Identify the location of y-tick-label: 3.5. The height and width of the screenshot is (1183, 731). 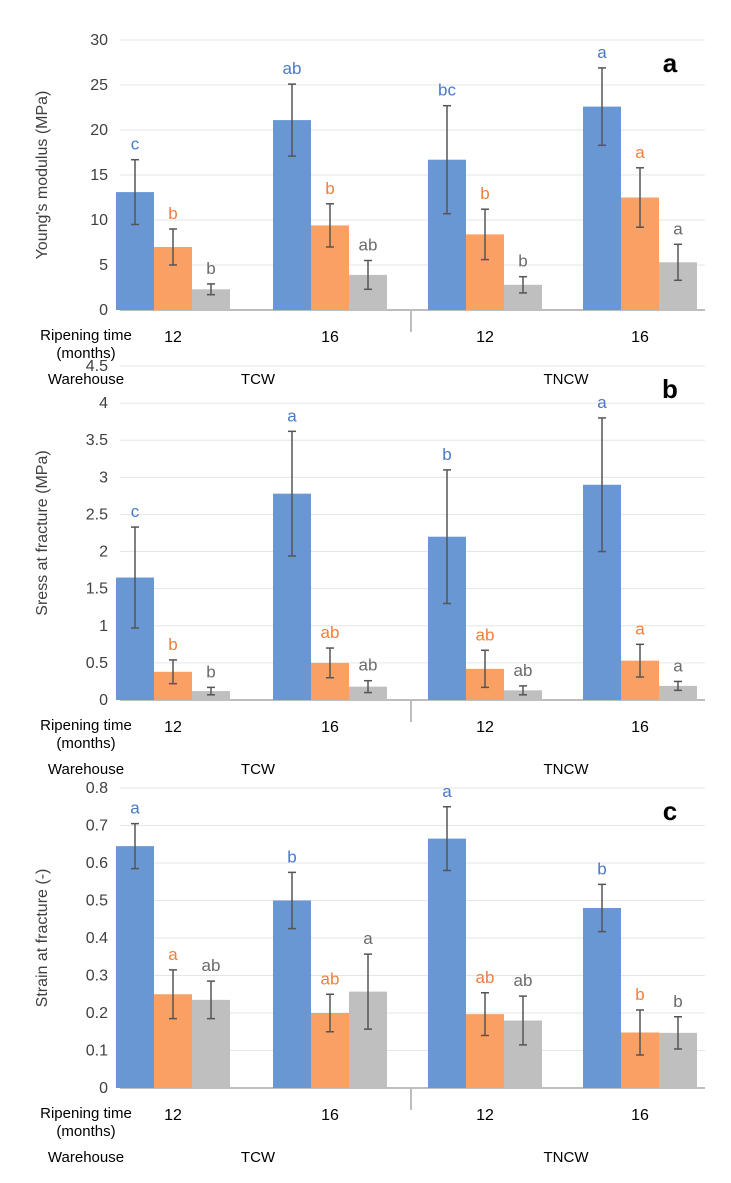
(97, 440).